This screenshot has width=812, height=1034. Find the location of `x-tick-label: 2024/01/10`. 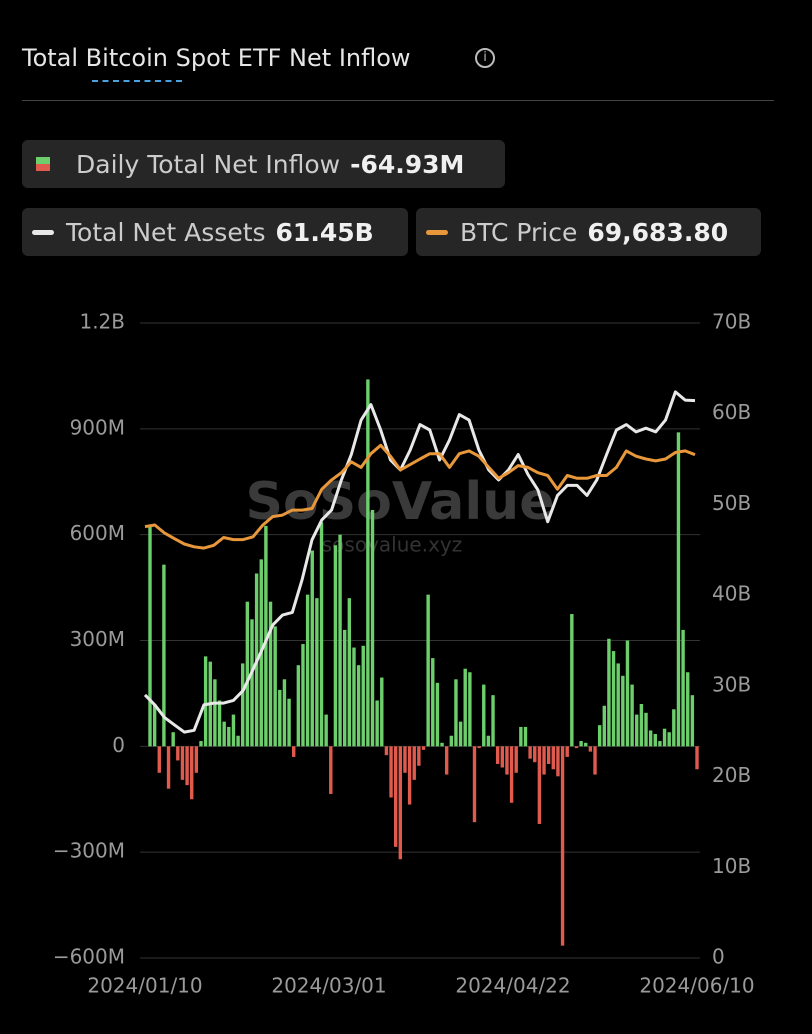

x-tick-label: 2024/01/10 is located at coordinates (144, 986).